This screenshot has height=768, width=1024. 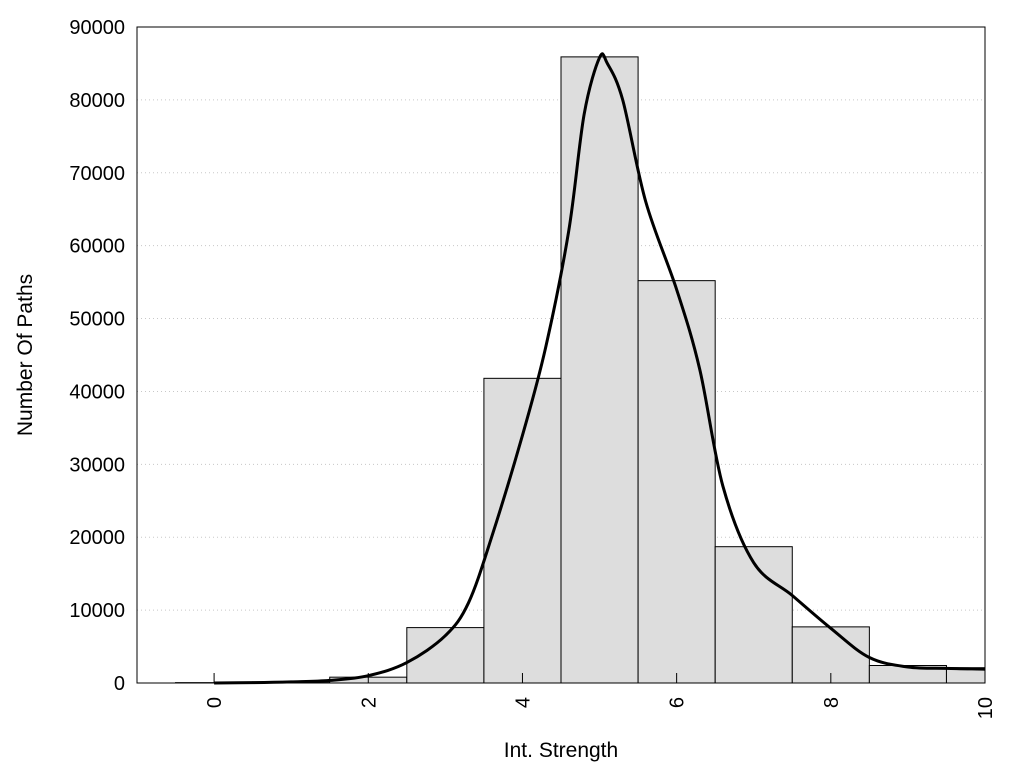 I want to click on x-tick-label: 8, so click(x=832, y=702).